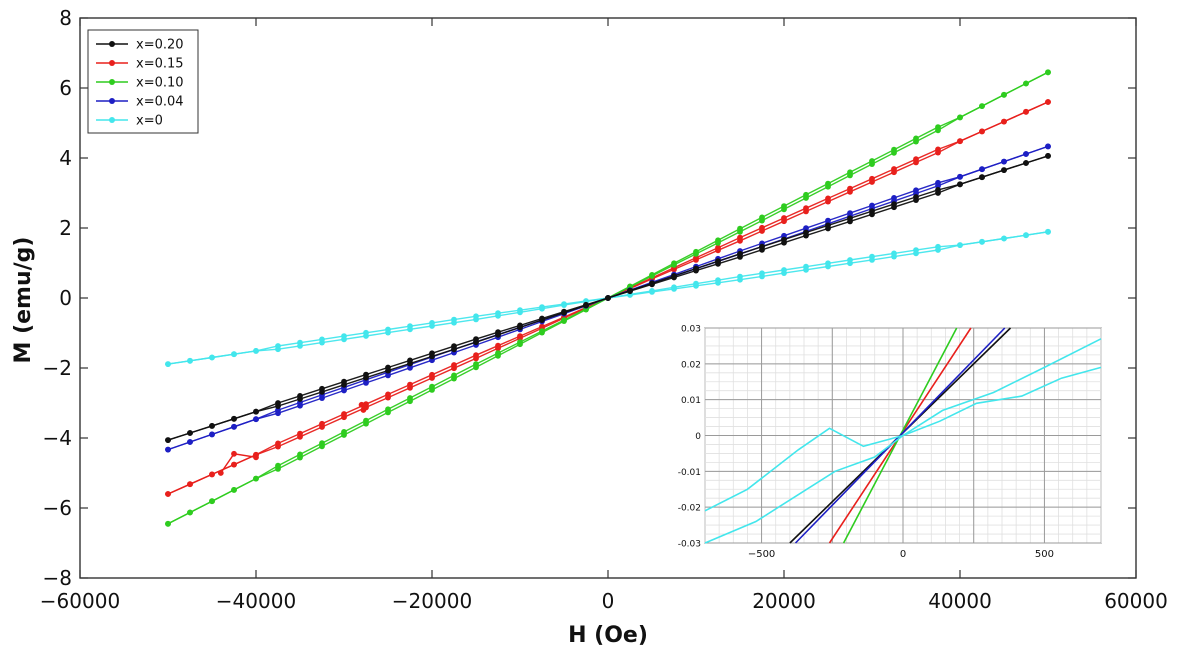 The image size is (1191, 659). Describe the element at coordinates (608, 635) in the screenshot. I see `x-axis-title: H (Oe)` at that location.